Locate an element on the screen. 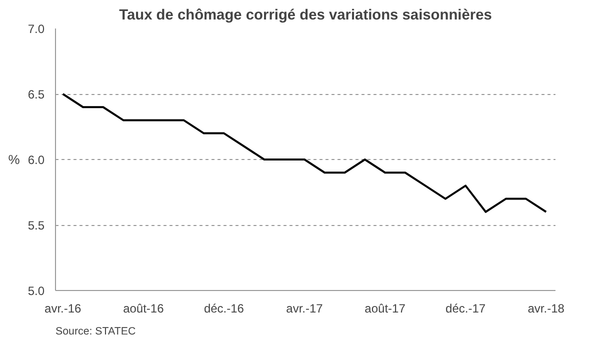 Image resolution: width=600 pixels, height=350 pixels. y-tick-label: 6.5 is located at coordinates (36, 95).